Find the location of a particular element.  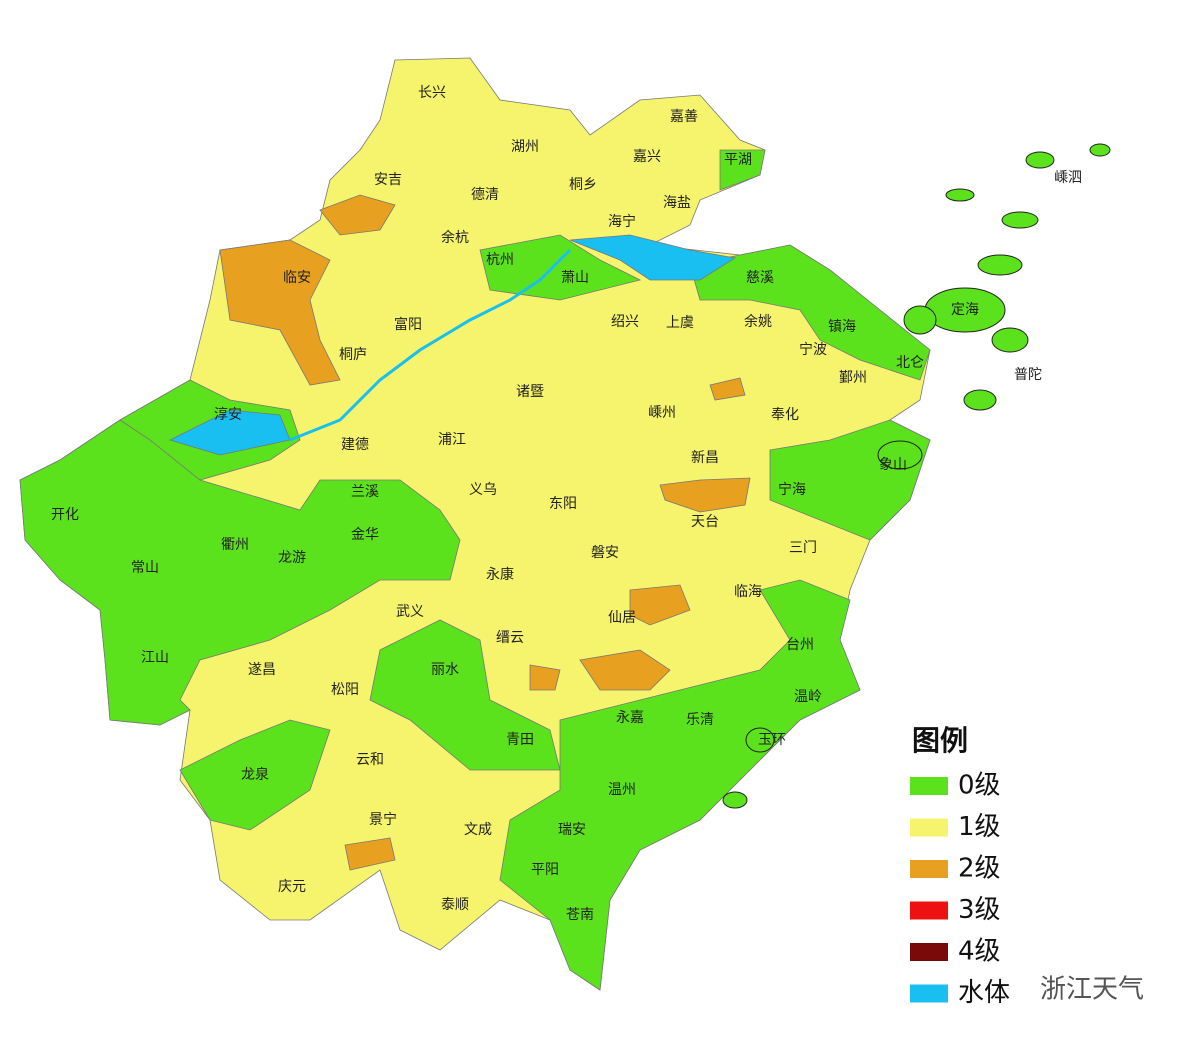

place-label: 奉化 is located at coordinates (785, 415).